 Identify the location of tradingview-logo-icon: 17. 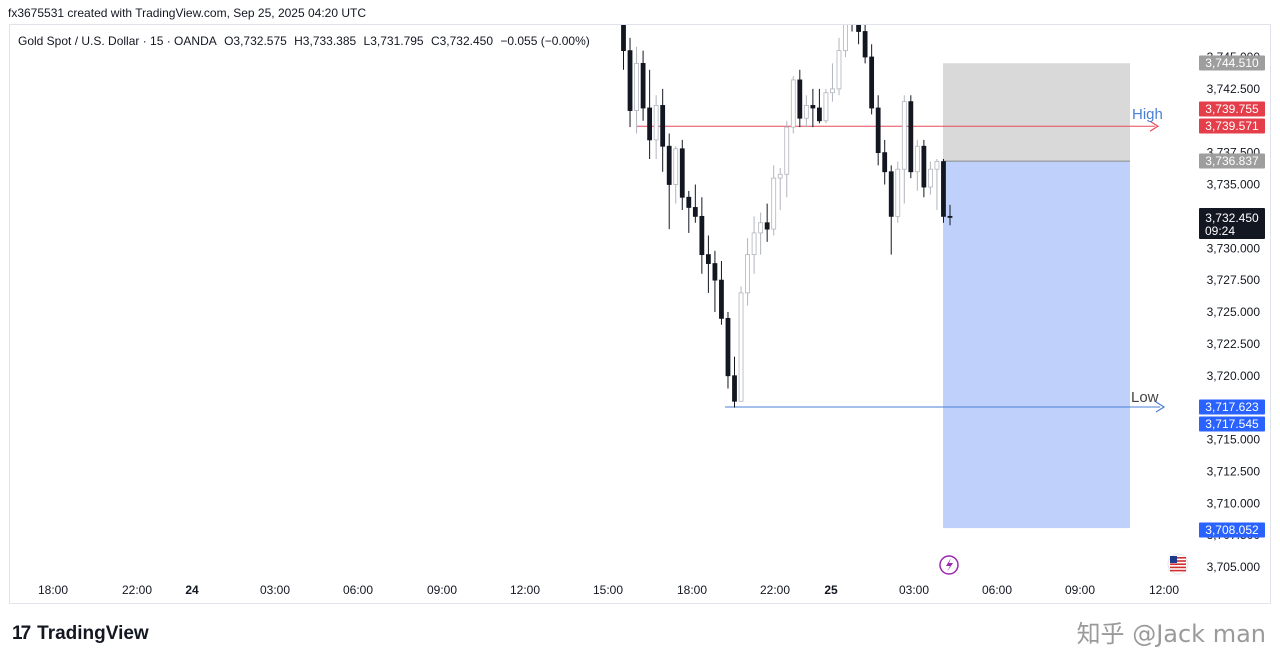
(21, 633).